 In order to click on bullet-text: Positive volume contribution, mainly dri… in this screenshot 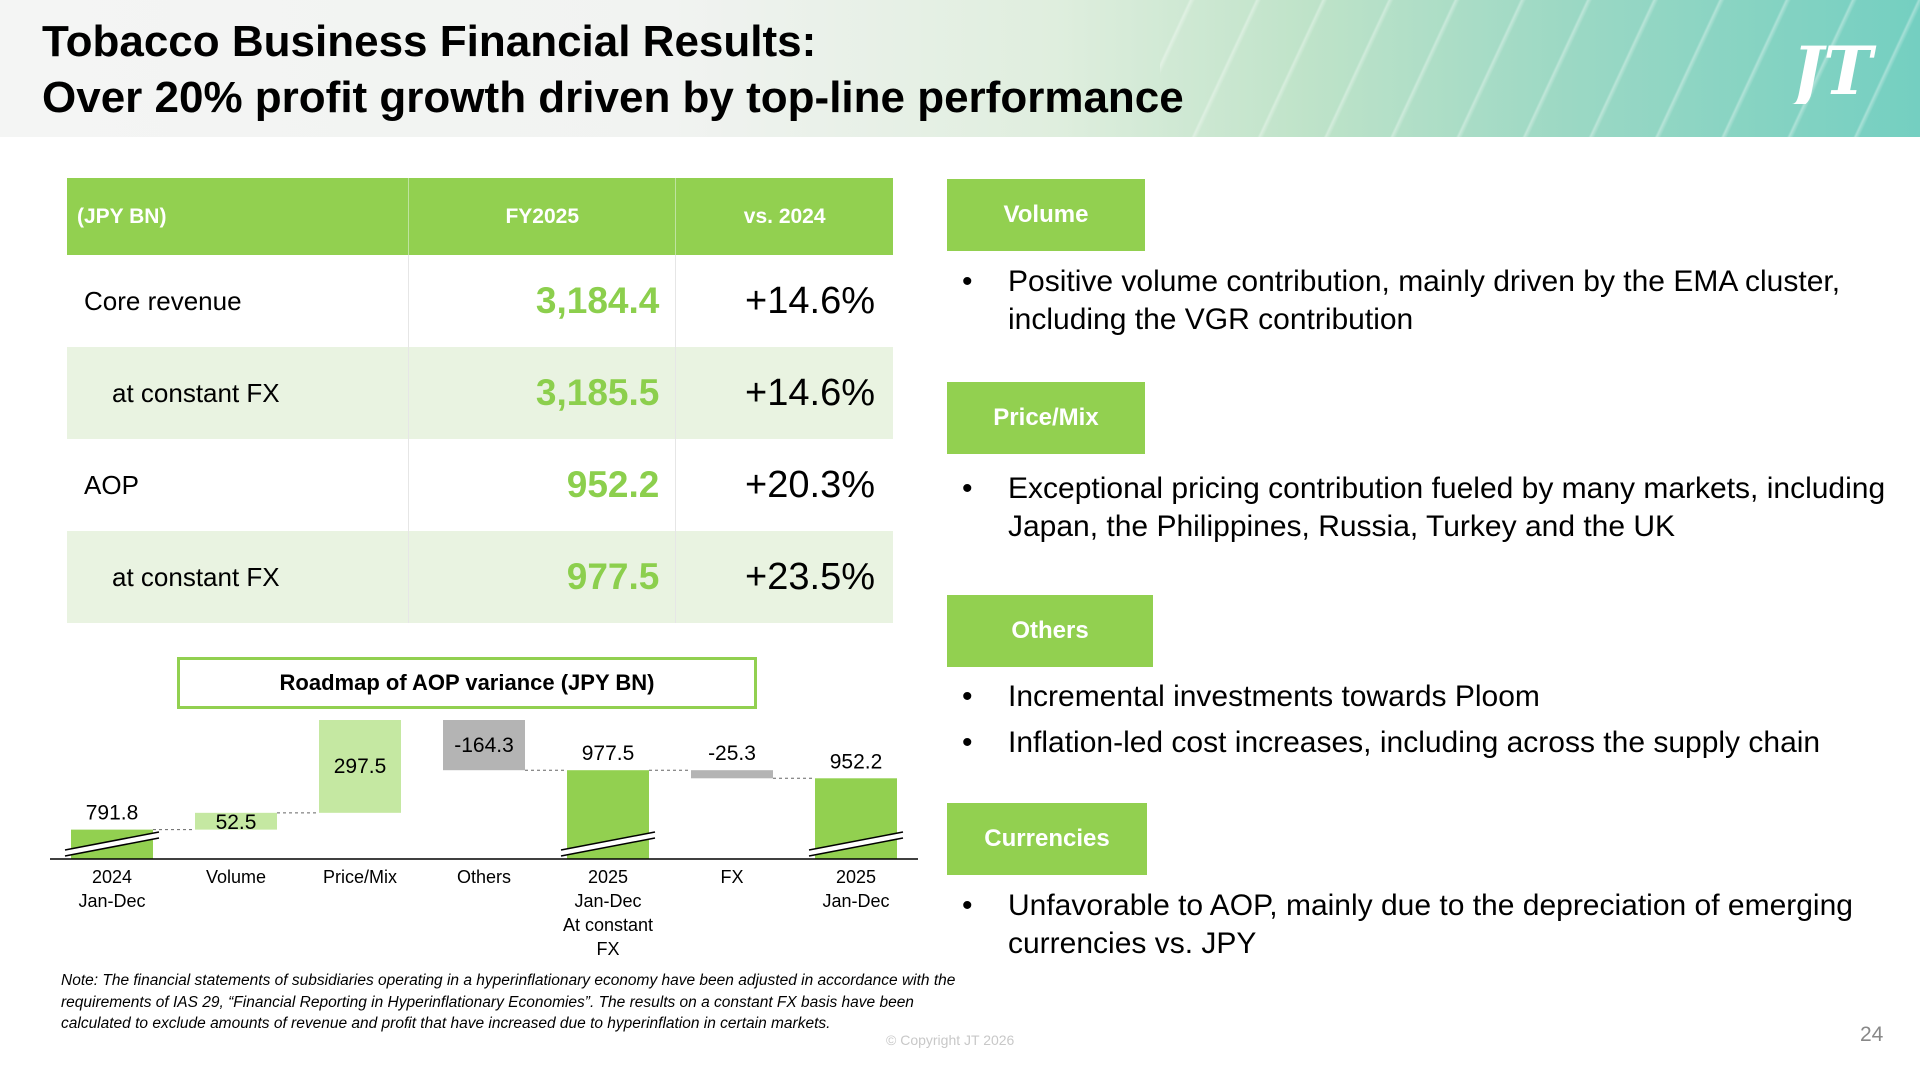, I will do `click(1424, 300)`.